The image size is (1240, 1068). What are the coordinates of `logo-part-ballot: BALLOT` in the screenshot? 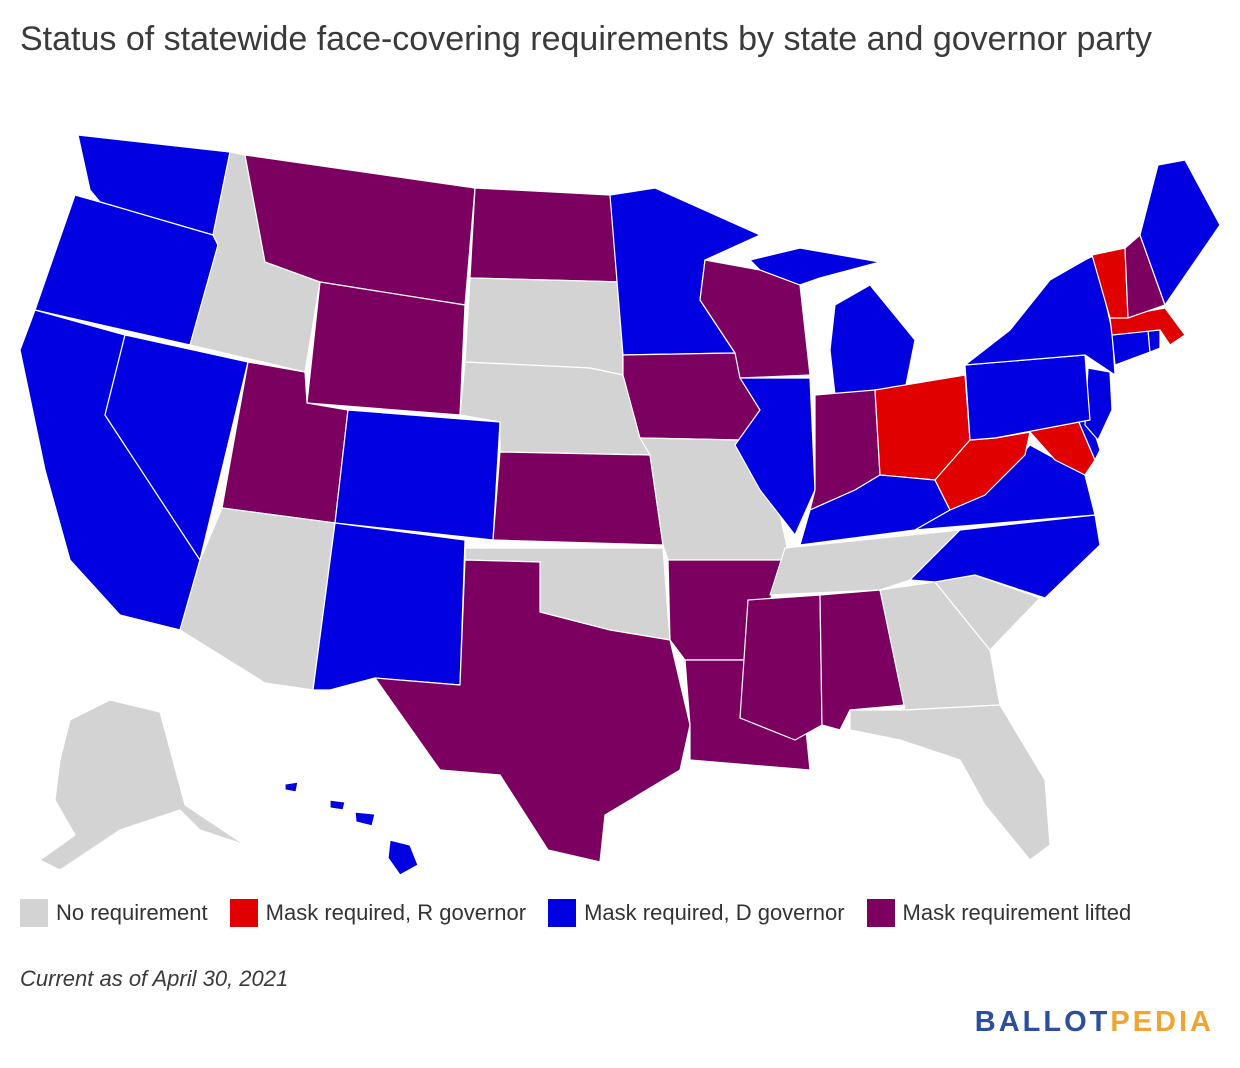 It's located at (1042, 1022).